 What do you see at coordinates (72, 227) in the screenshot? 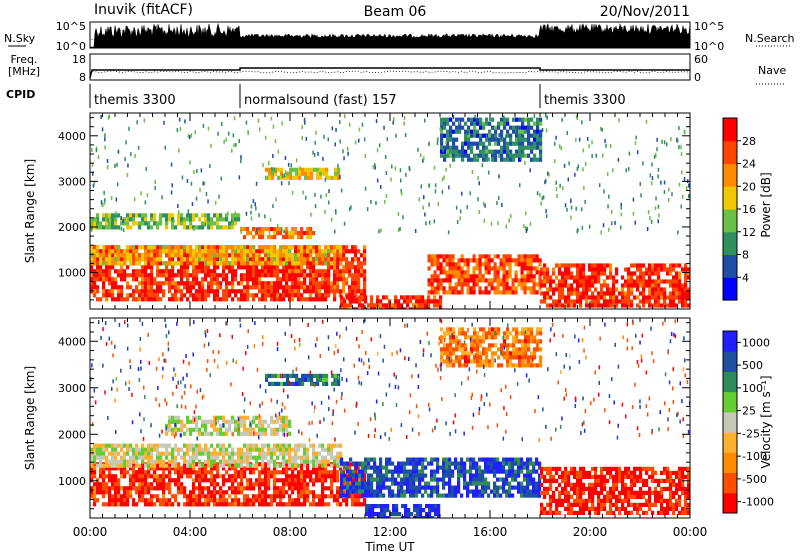
I see `y-tick-label: 2000` at bounding box center [72, 227].